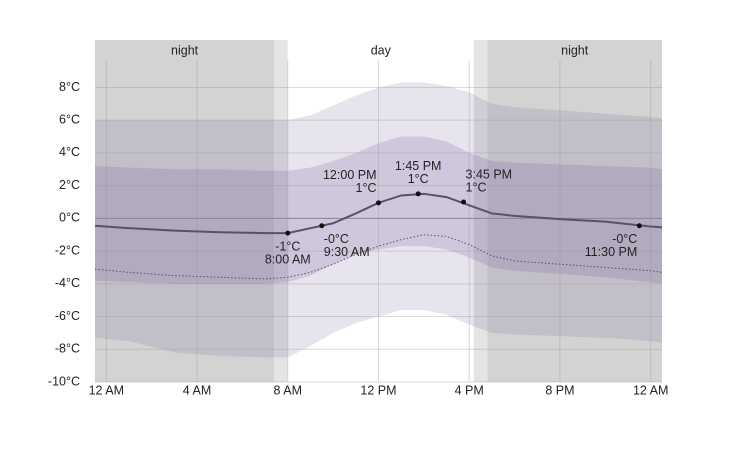 Image resolution: width=750 pixels, height=460 pixels. Describe the element at coordinates (381, 50) in the screenshot. I see `period-label: day` at that location.